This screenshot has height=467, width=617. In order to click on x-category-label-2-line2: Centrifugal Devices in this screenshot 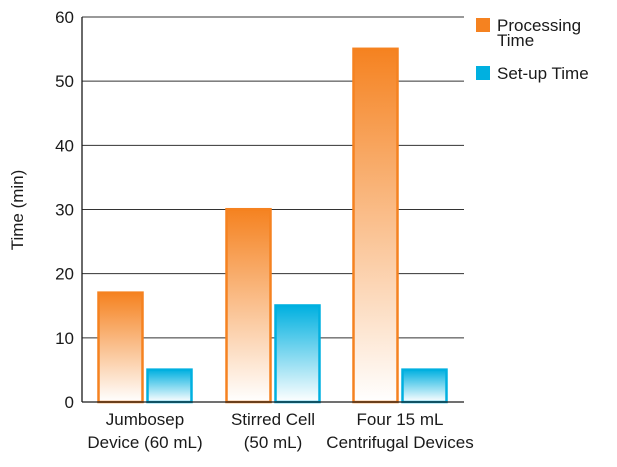, I will do `click(399, 442)`.